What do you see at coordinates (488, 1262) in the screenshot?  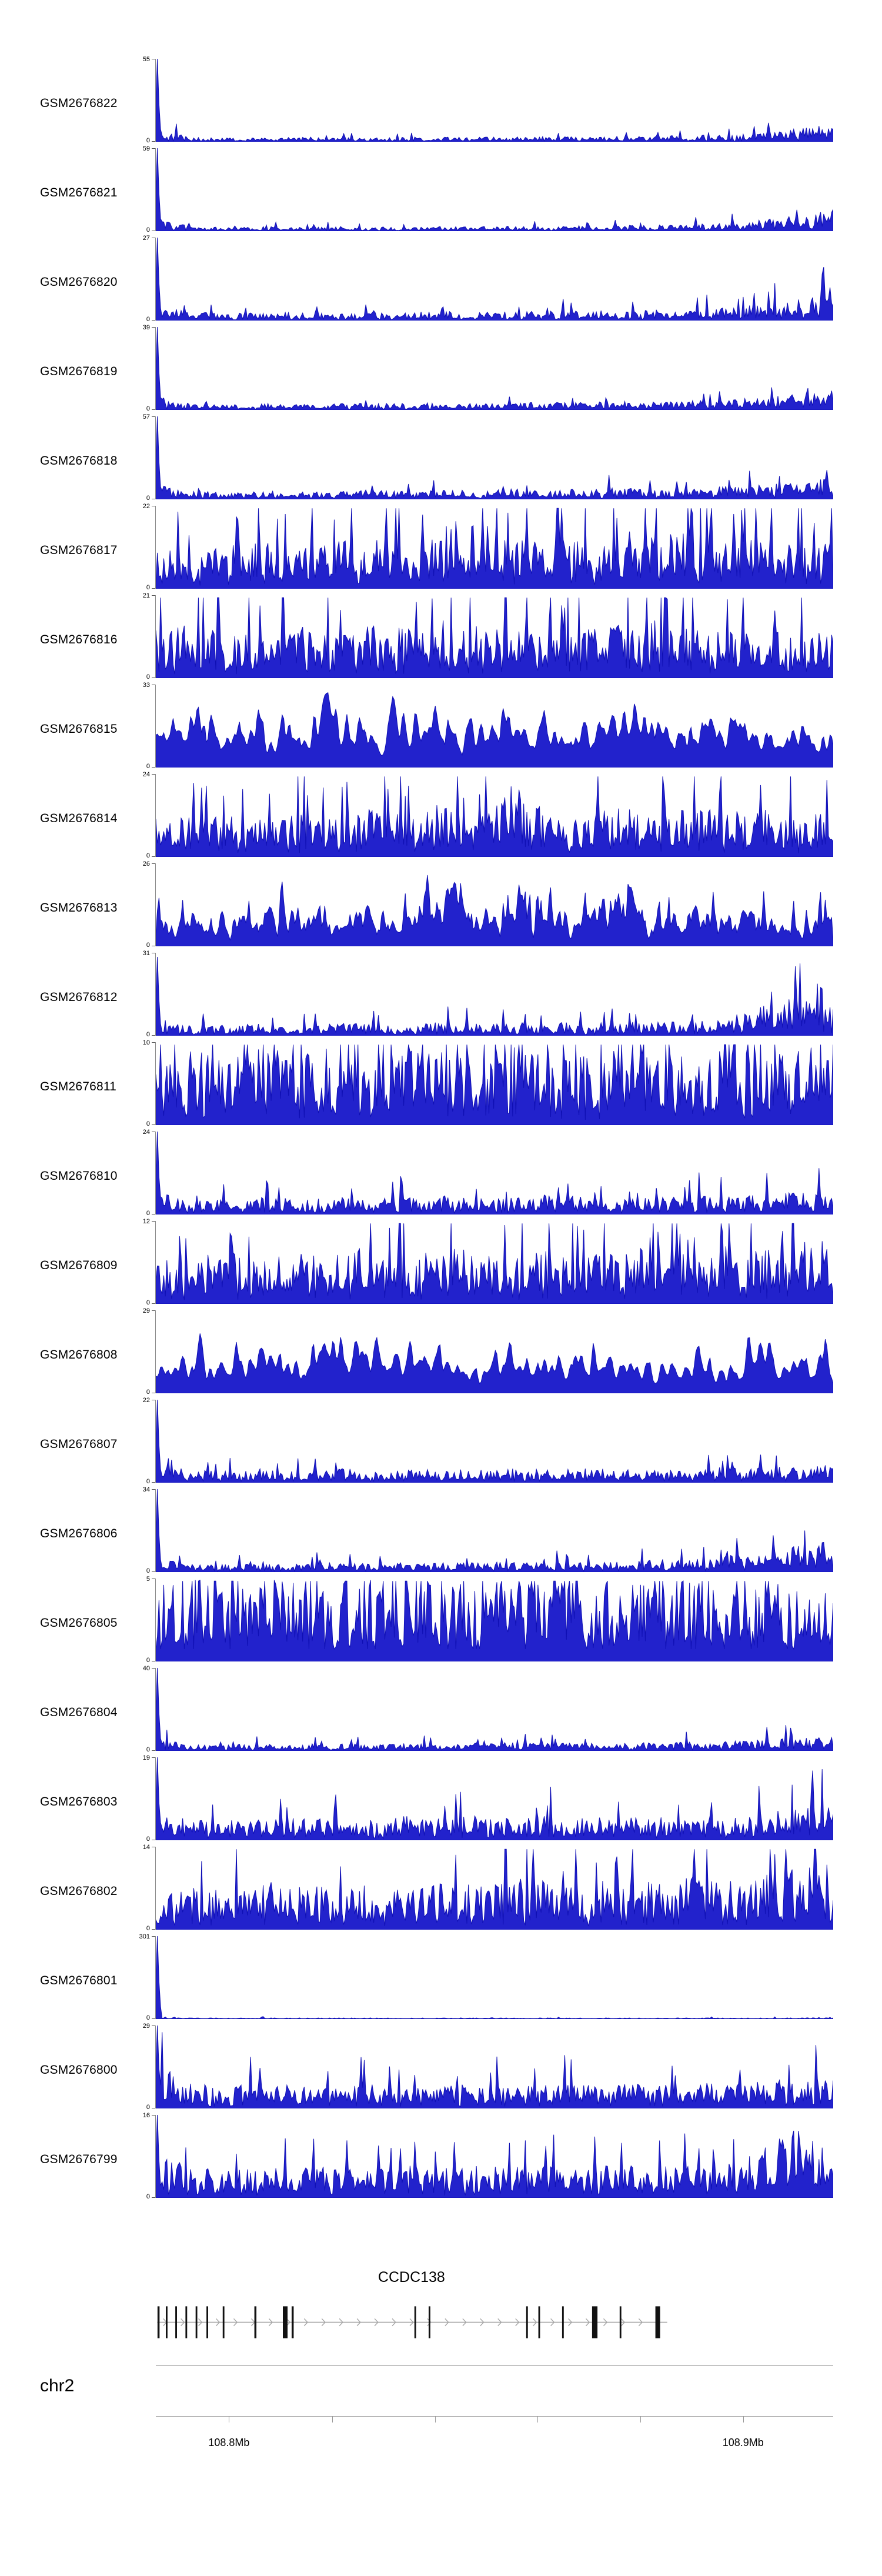 I see `track-plot-area: 12 0` at bounding box center [488, 1262].